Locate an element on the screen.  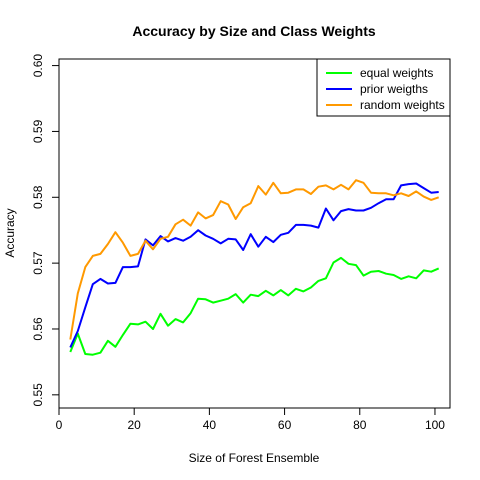
x-tick-label: 20 is located at coordinates (135, 425).